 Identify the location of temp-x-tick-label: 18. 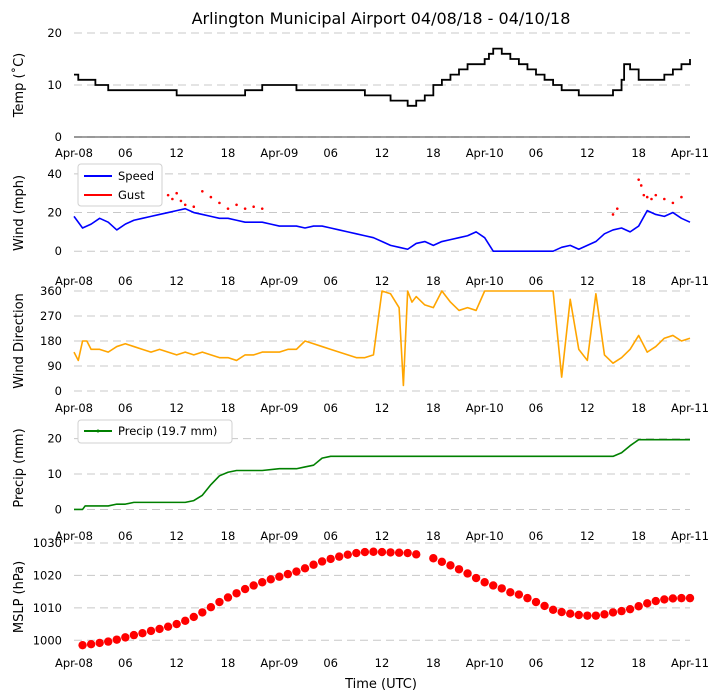
(228, 153).